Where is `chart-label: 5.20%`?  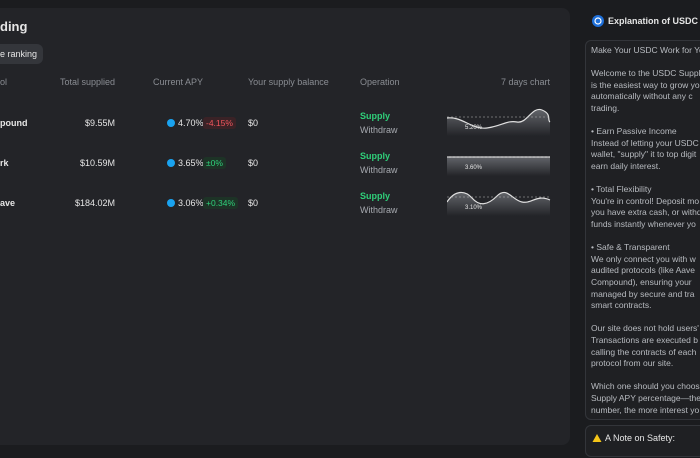 chart-label: 5.20% is located at coordinates (474, 128).